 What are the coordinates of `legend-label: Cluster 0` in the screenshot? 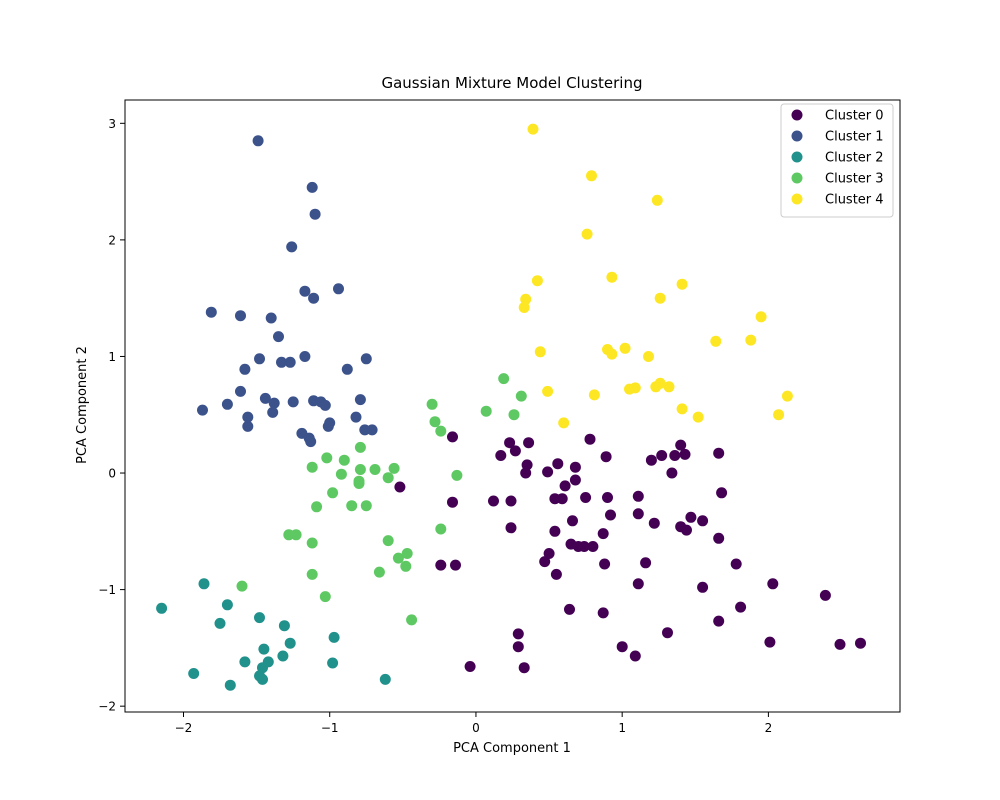 It's located at (854, 116).